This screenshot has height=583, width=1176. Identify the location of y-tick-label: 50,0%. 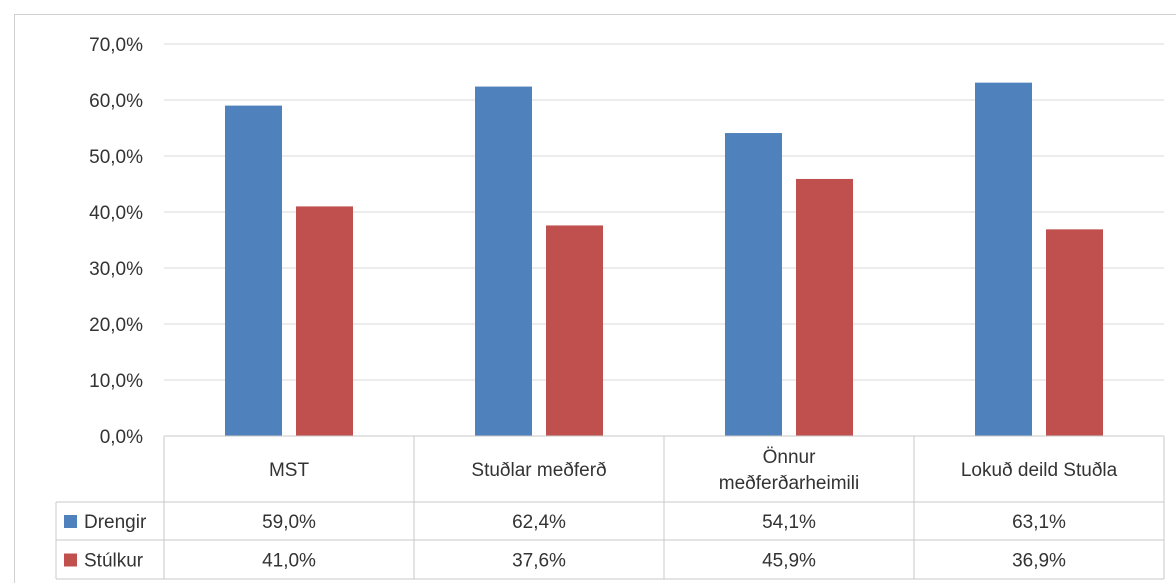
(116, 157).